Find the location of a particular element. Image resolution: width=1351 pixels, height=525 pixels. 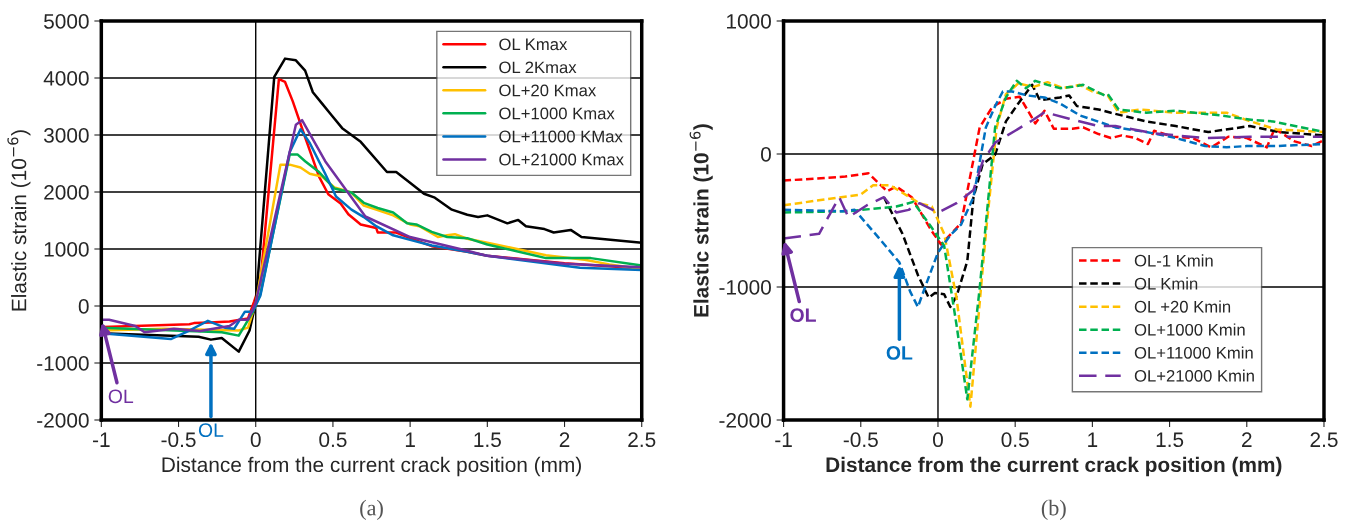

legend-label: OL+11000 KMax is located at coordinates (561, 136).